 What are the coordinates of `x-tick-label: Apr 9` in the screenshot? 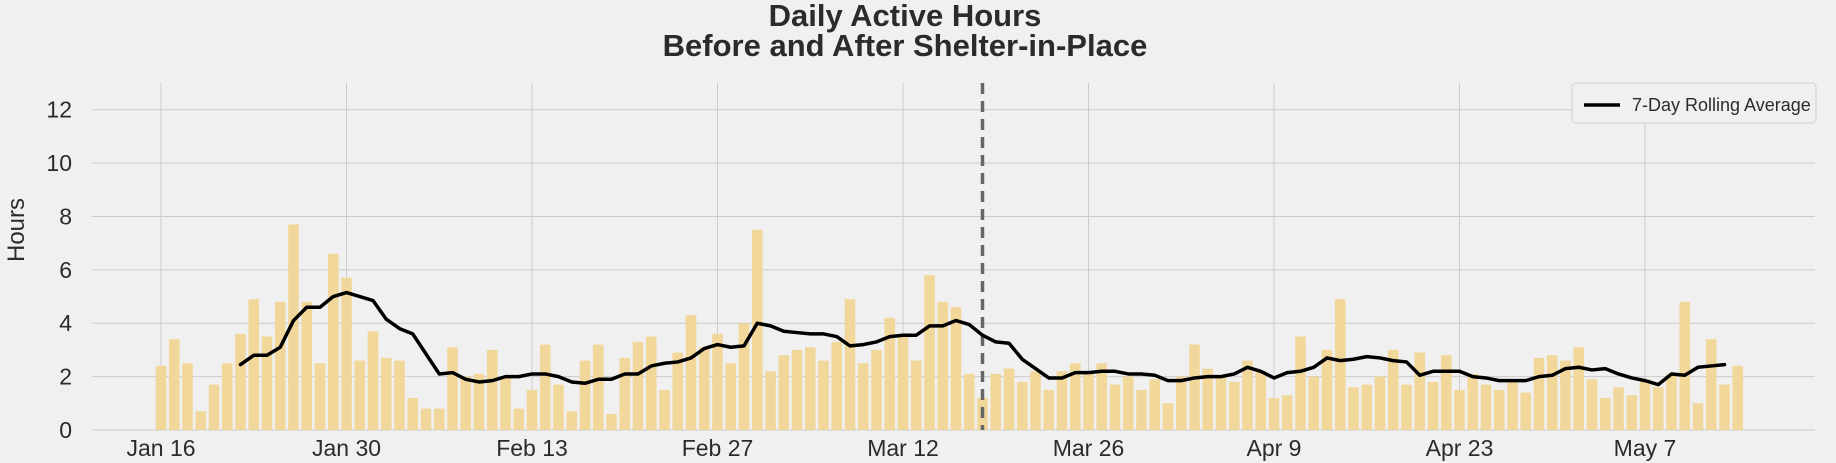 It's located at (1274, 448).